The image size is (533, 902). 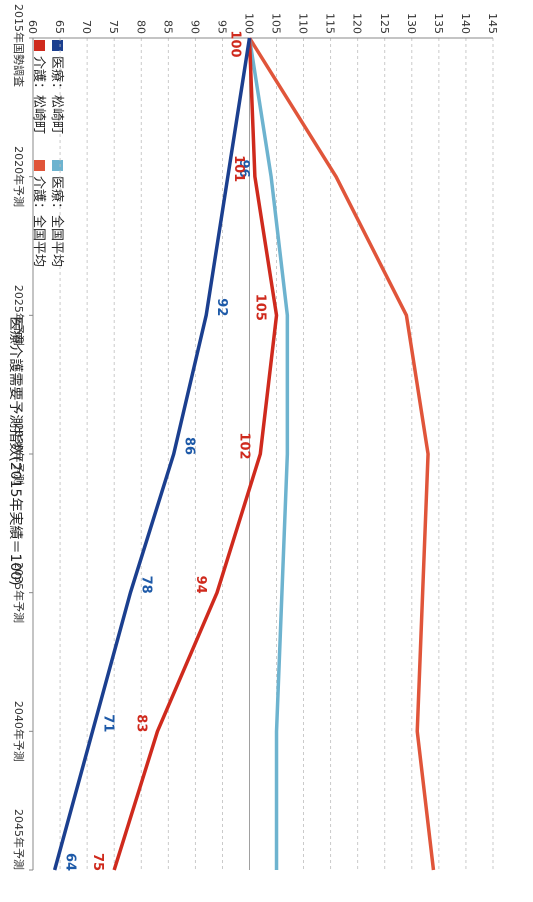 What do you see at coordinates (140, 723) in the screenshot?
I see `data-label: 83` at bounding box center [140, 723].